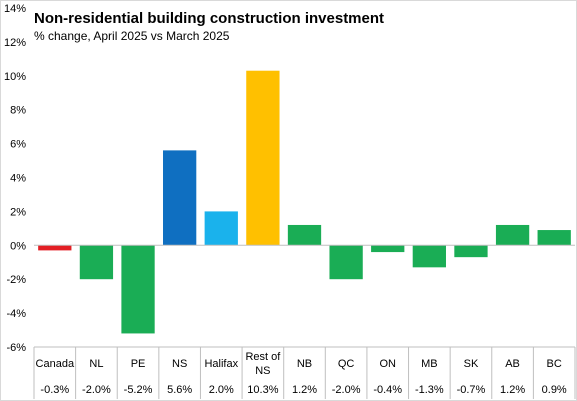  Describe the element at coordinates (18, 111) in the screenshot. I see `y-tick-label: 8%` at that location.